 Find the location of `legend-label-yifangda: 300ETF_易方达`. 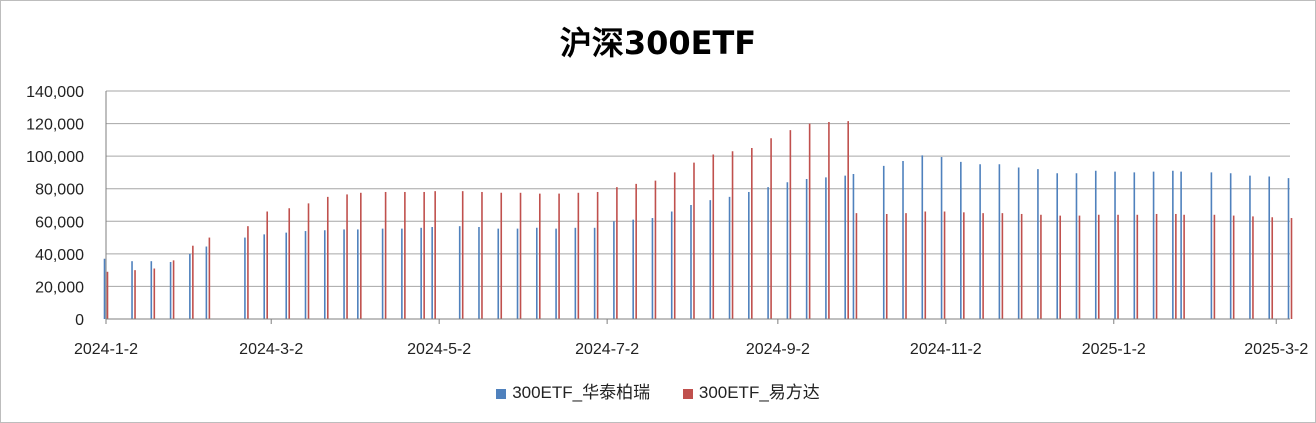

legend-label-yifangda: 300ETF_易方达 is located at coordinates (759, 392).